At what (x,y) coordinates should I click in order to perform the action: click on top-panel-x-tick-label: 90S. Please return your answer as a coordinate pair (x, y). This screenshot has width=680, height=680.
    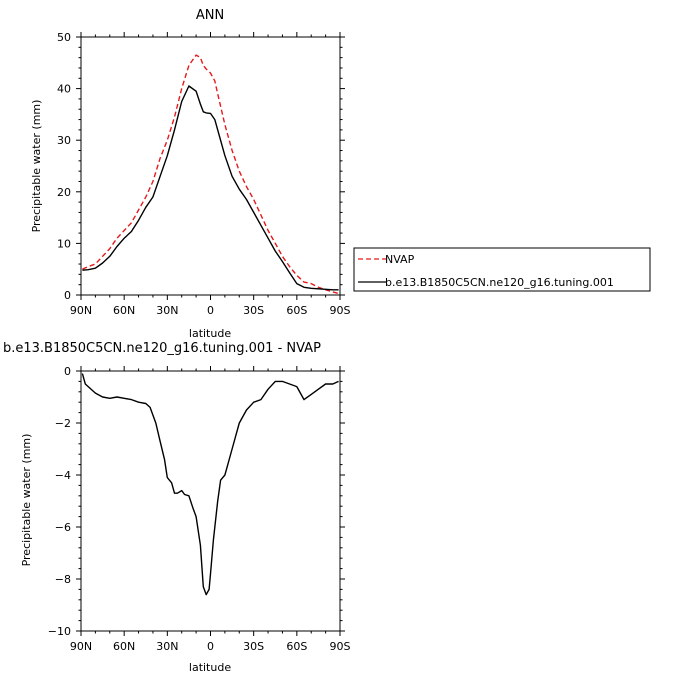
    Looking at the image, I should click on (340, 310).